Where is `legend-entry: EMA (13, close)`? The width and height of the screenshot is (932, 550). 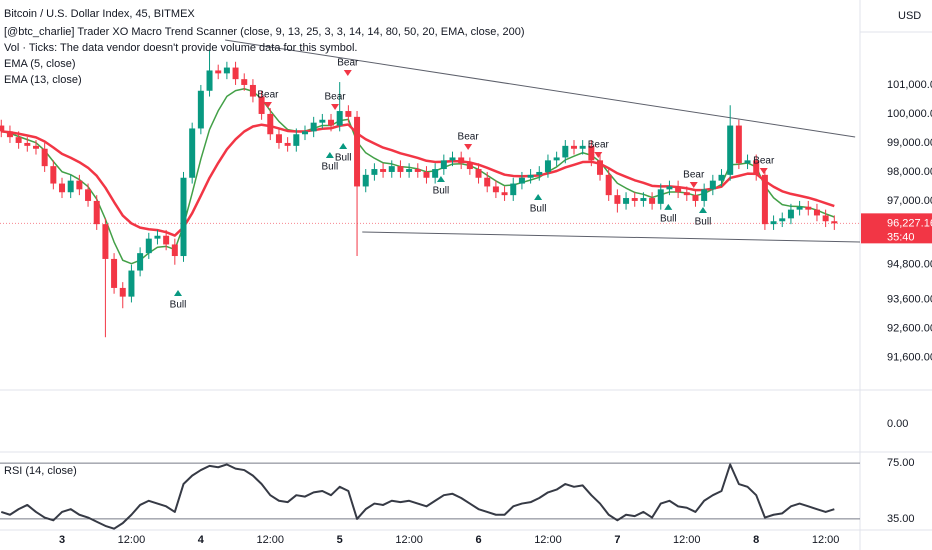
legend-entry: EMA (13, close) is located at coordinates (43, 80).